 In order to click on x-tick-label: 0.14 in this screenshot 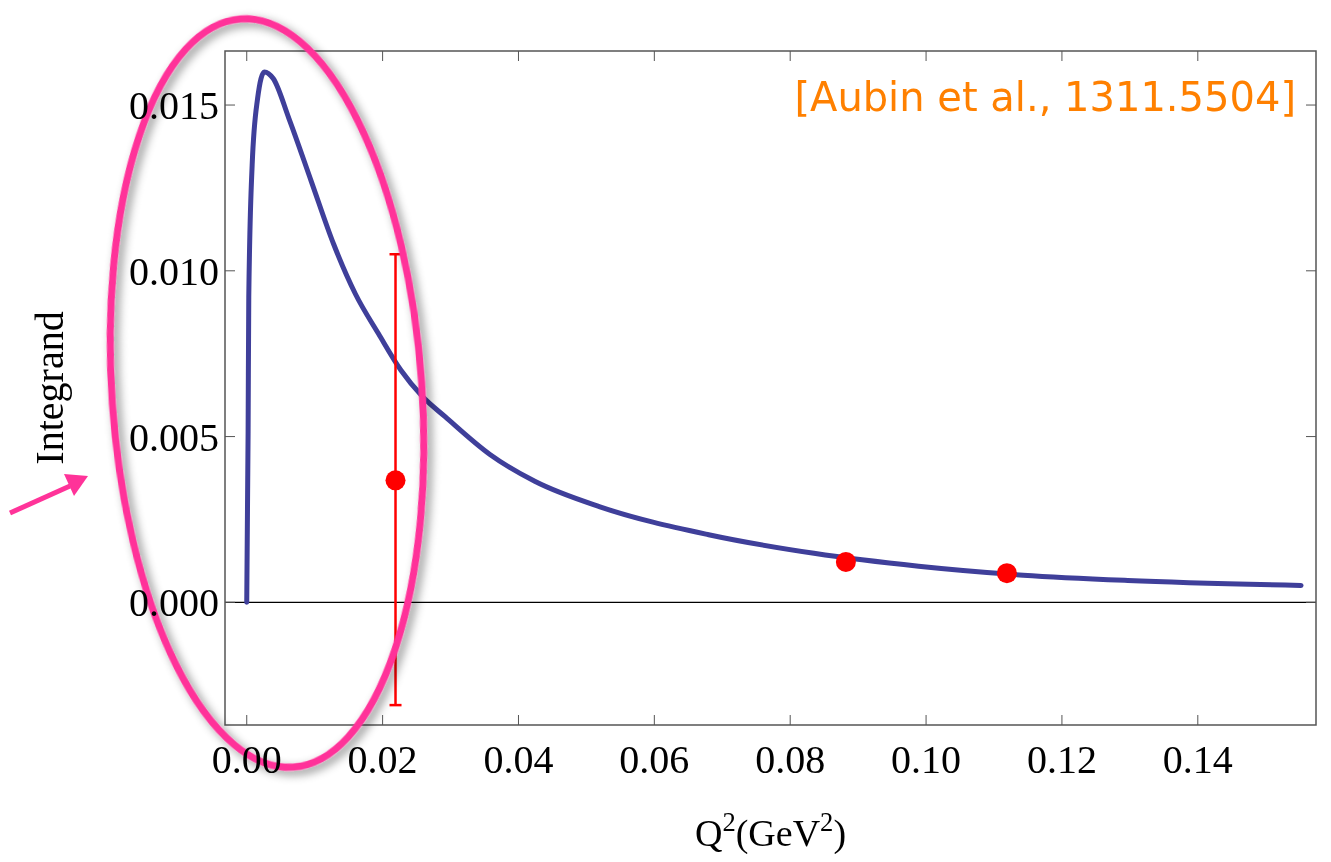, I will do `click(1197, 759)`.